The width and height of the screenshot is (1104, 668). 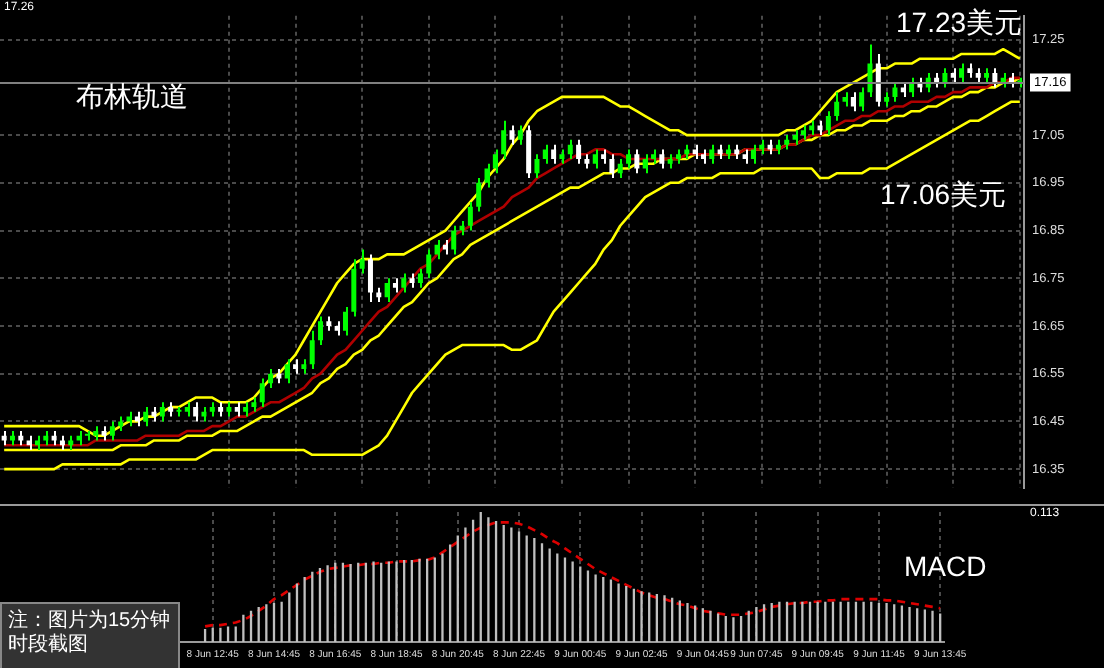 I want to click on annotation: MACD, so click(x=945, y=566).